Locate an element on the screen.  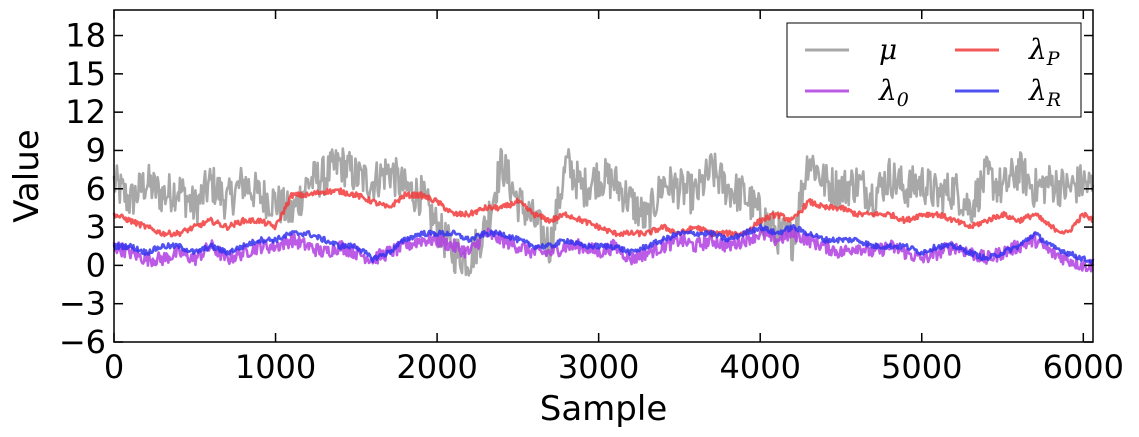
y-tick-label: 6 is located at coordinates (96, 189).